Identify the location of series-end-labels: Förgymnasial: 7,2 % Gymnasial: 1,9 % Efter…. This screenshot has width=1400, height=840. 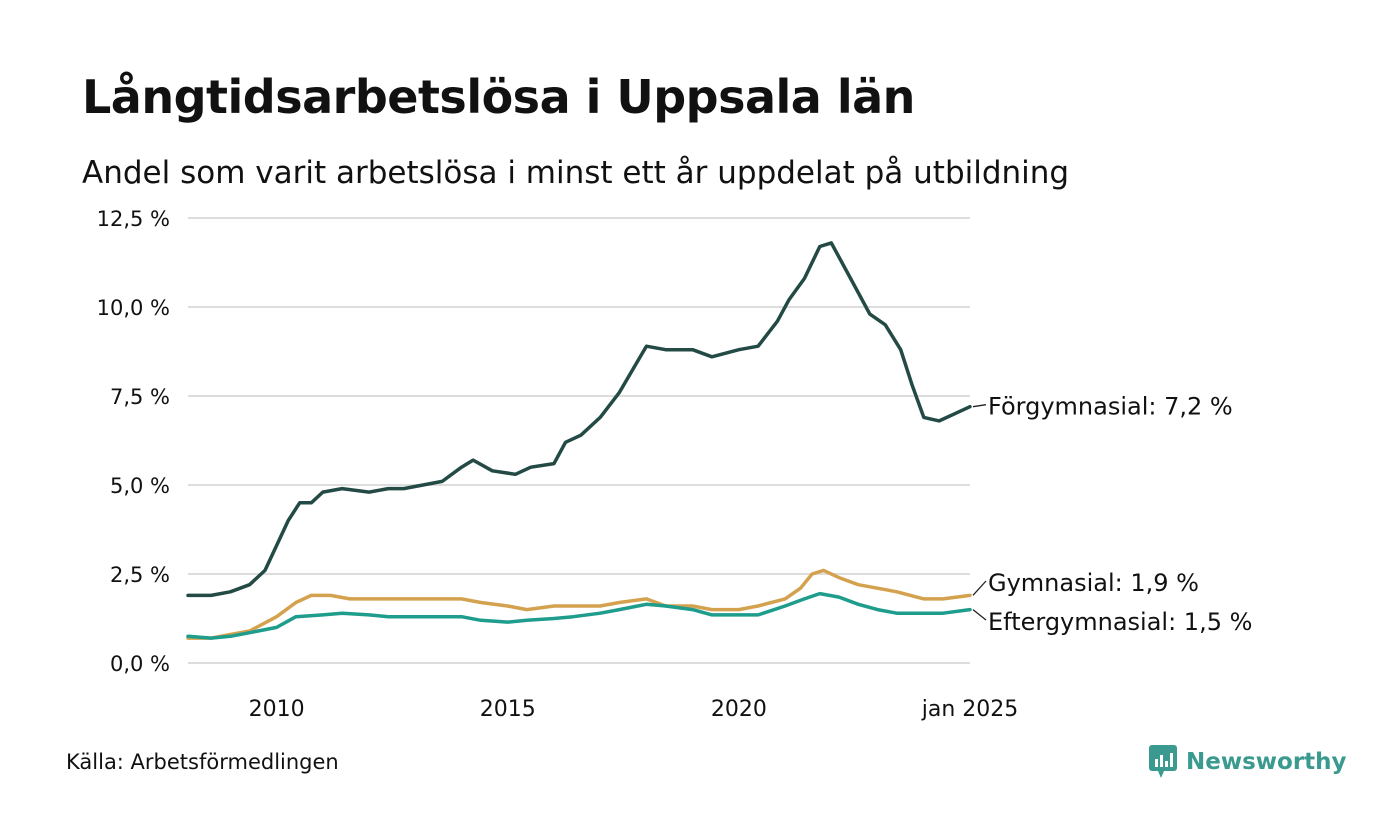
(1112, 514).